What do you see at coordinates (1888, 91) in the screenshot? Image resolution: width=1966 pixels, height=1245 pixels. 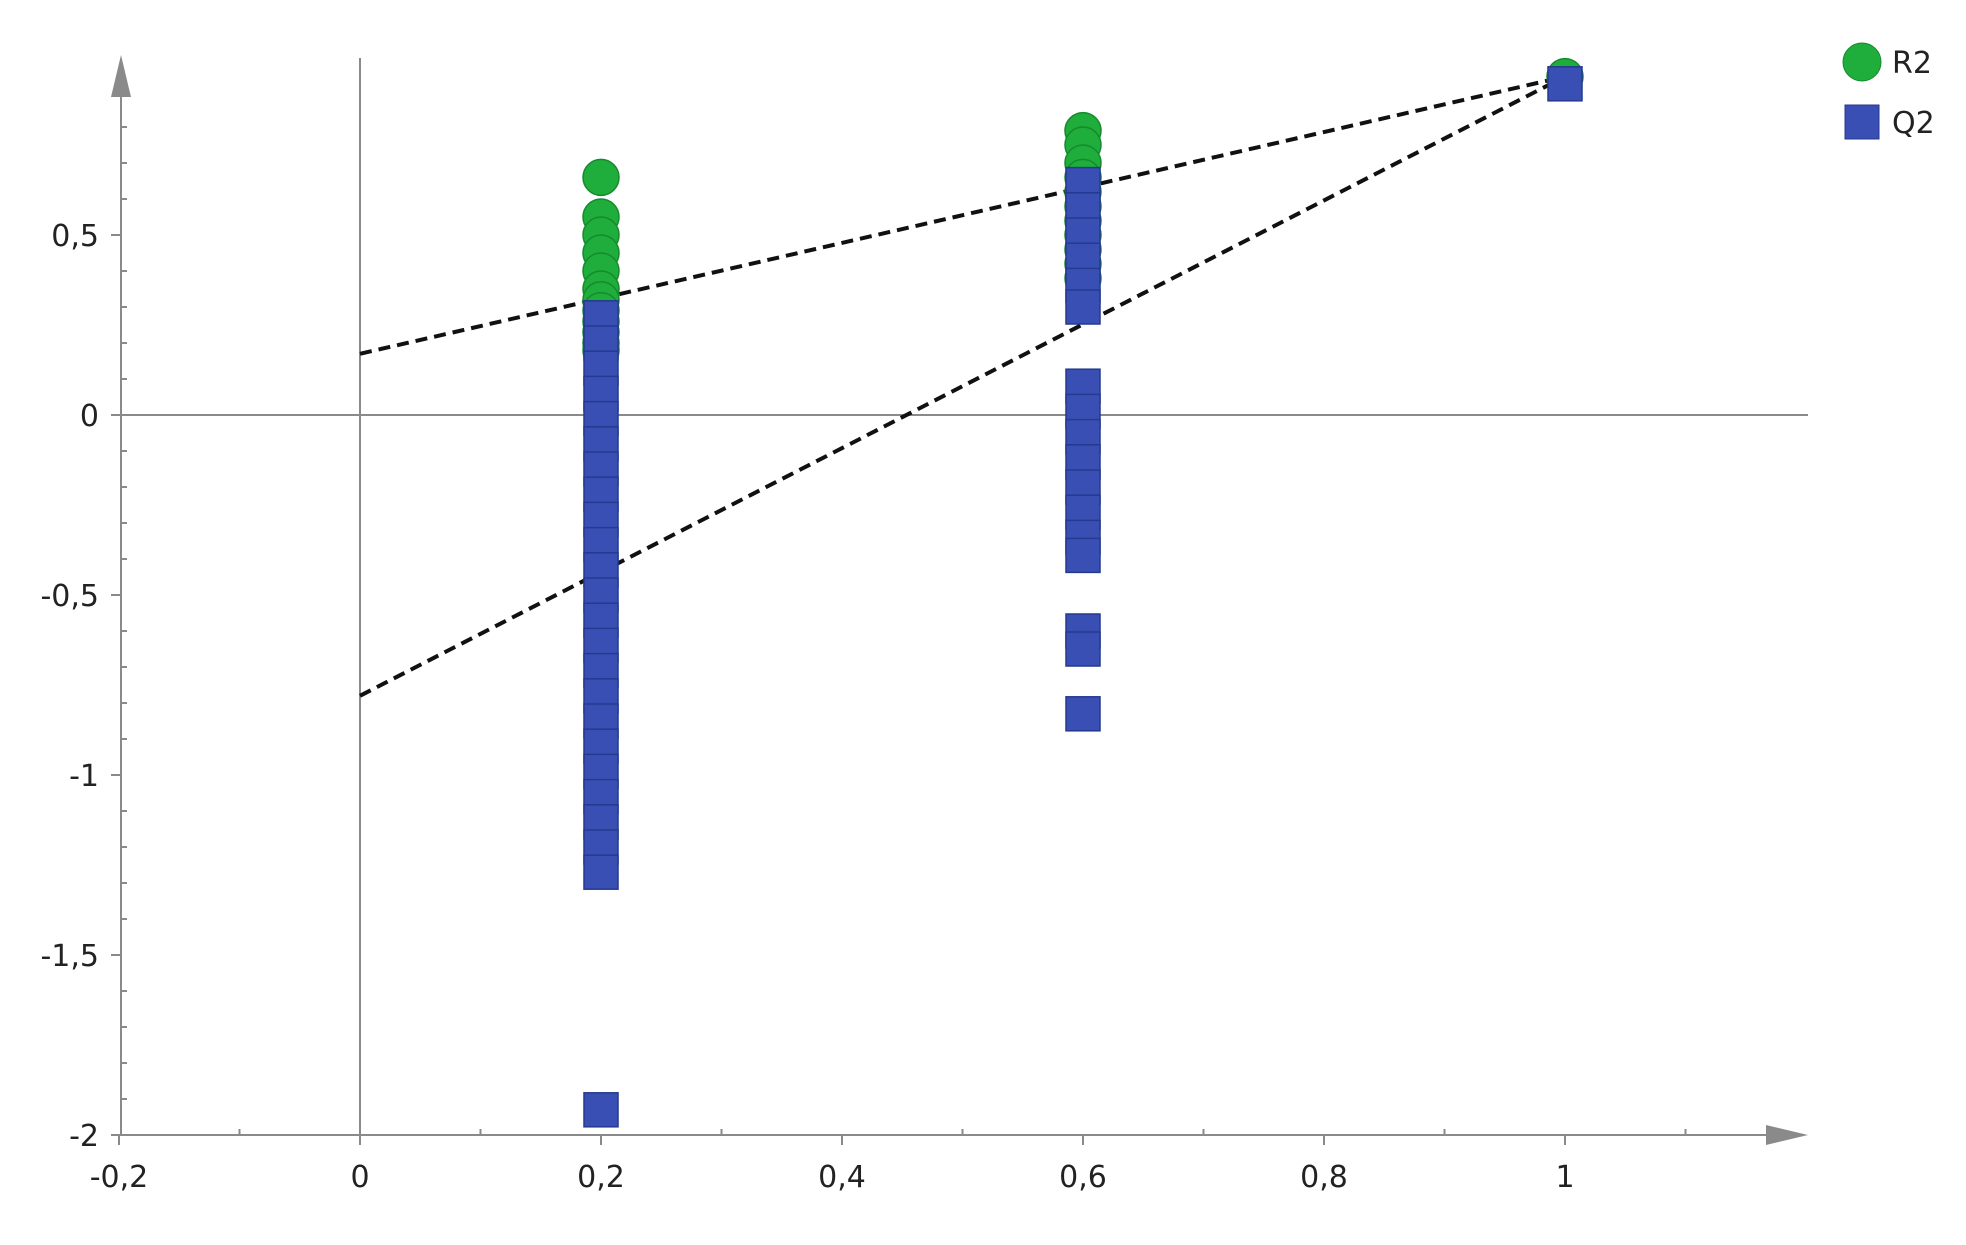 I see `legend: R2 Q2` at bounding box center [1888, 91].